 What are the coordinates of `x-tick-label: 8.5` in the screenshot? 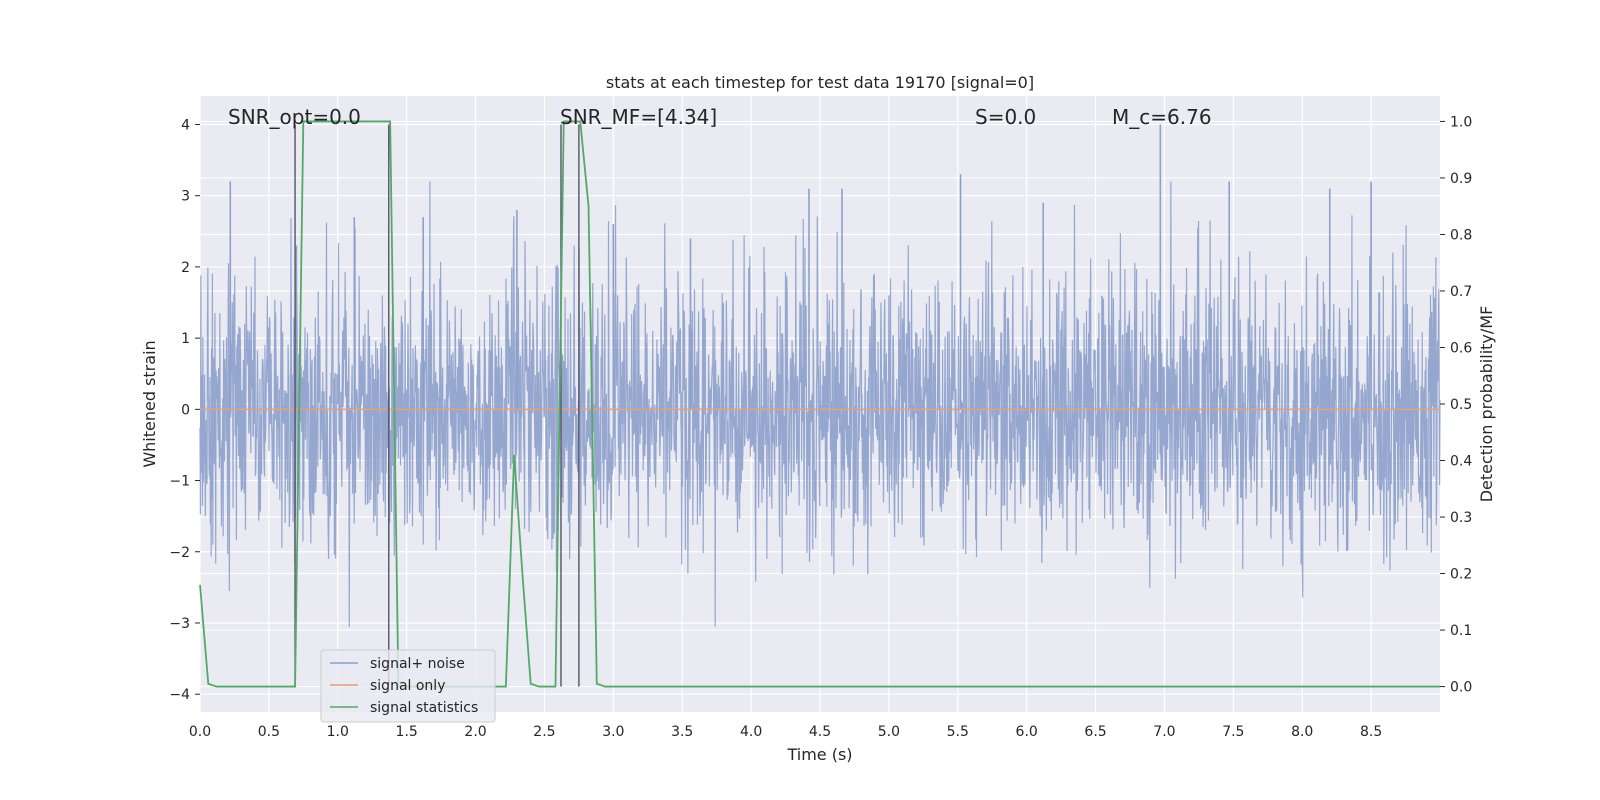 It's located at (1371, 732).